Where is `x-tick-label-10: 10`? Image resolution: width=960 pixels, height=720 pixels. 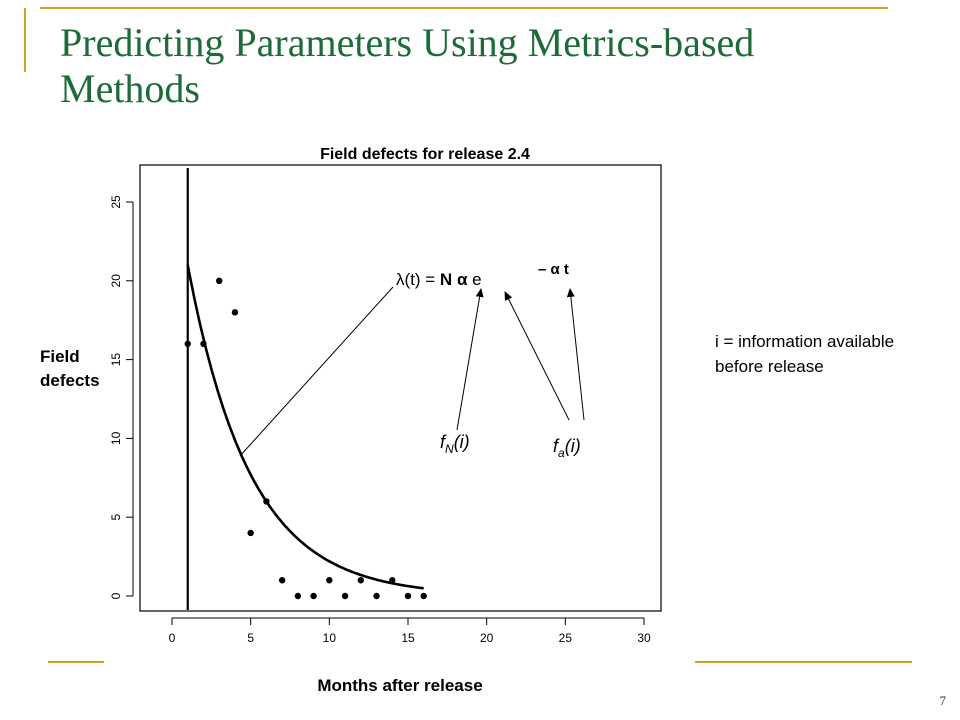 x-tick-label-10: 10 is located at coordinates (330, 638).